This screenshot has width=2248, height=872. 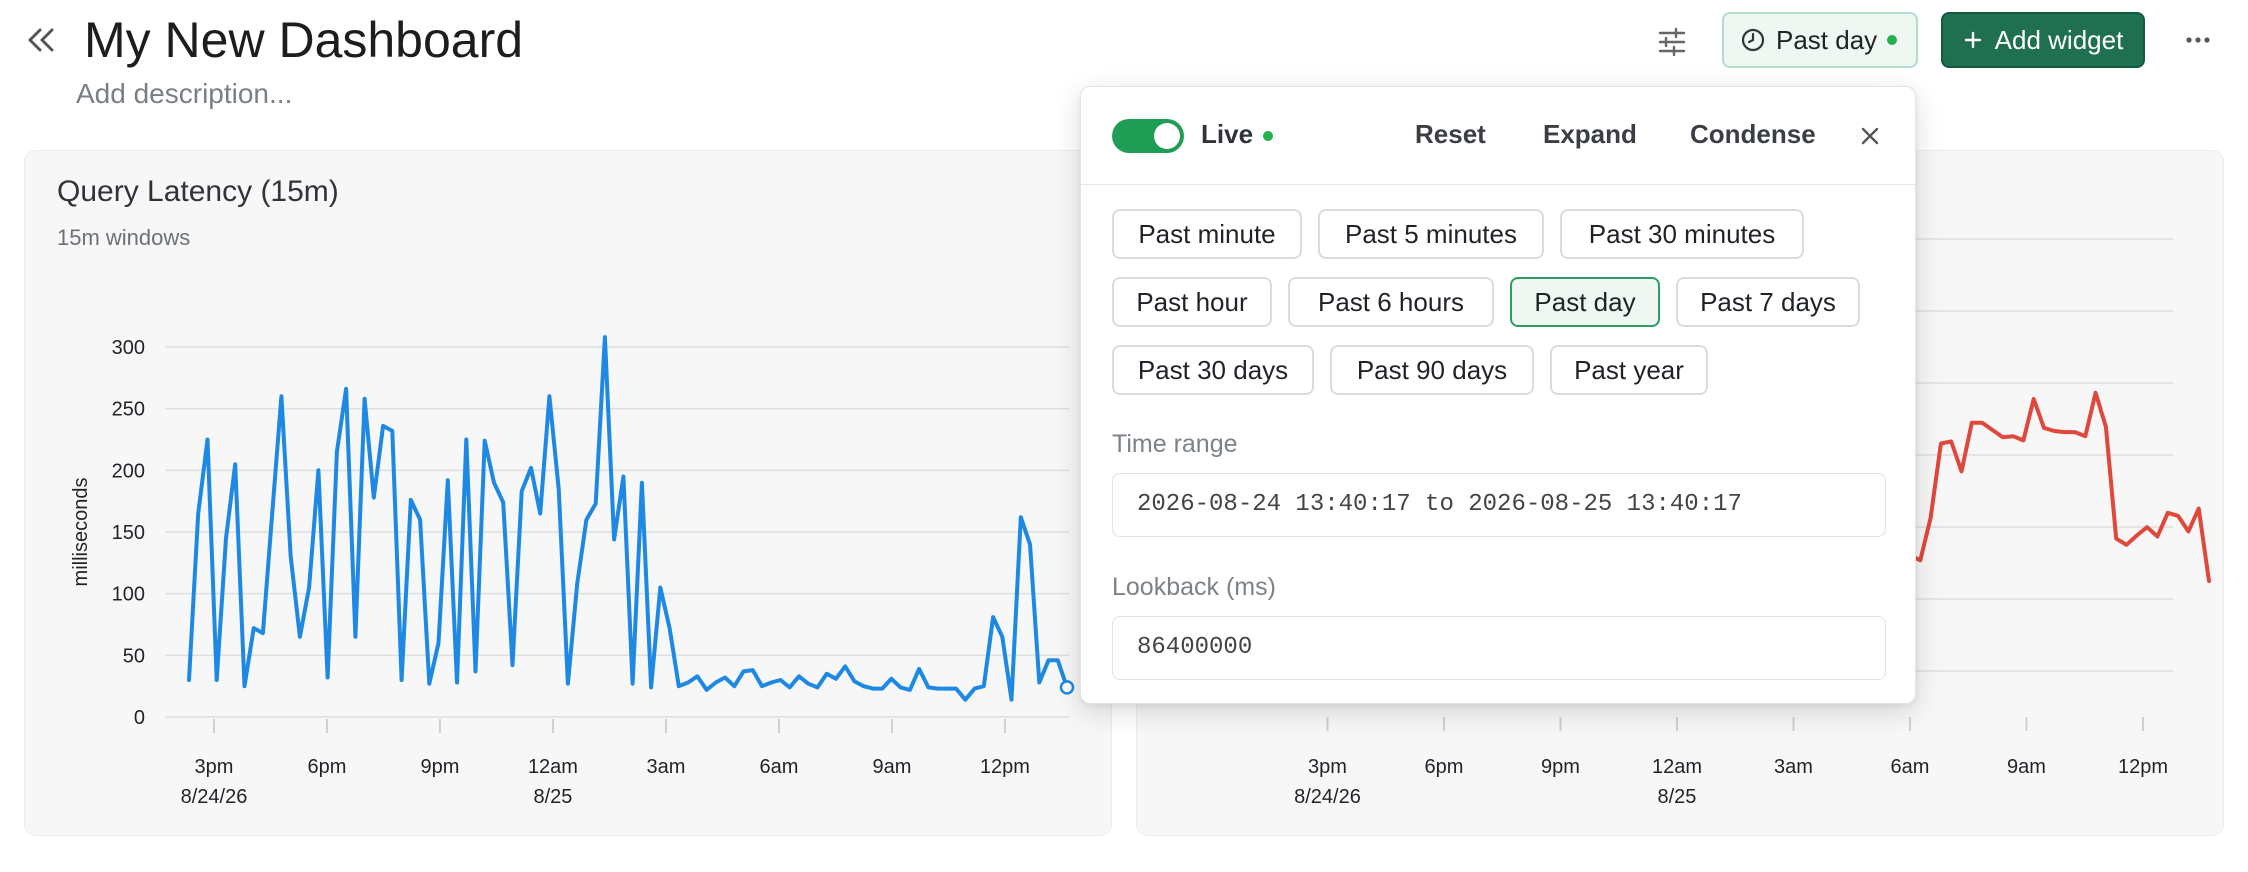 I want to click on preset-past-hour: Past hour, so click(x=1192, y=302).